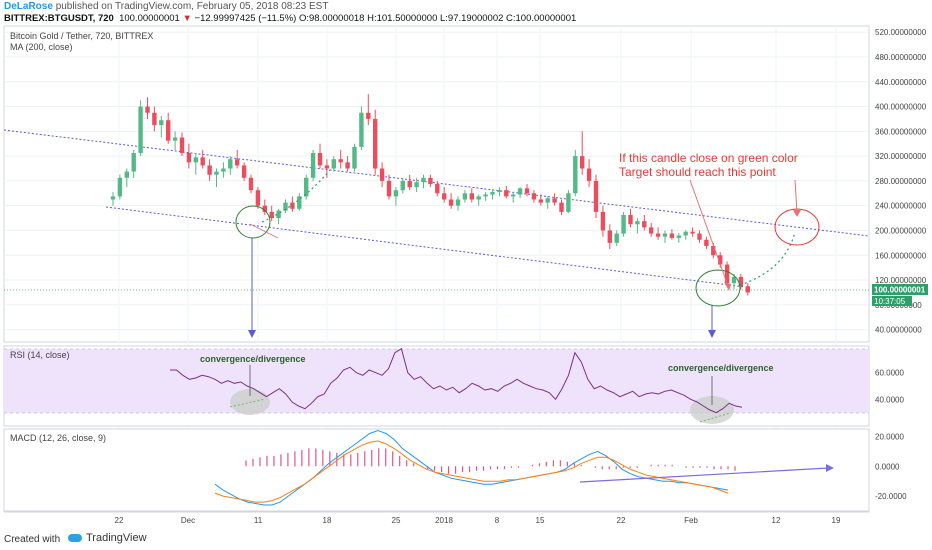 The height and width of the screenshot is (550, 932). Describe the element at coordinates (490, 461) in the screenshot. I see `macd-histogram` at that location.